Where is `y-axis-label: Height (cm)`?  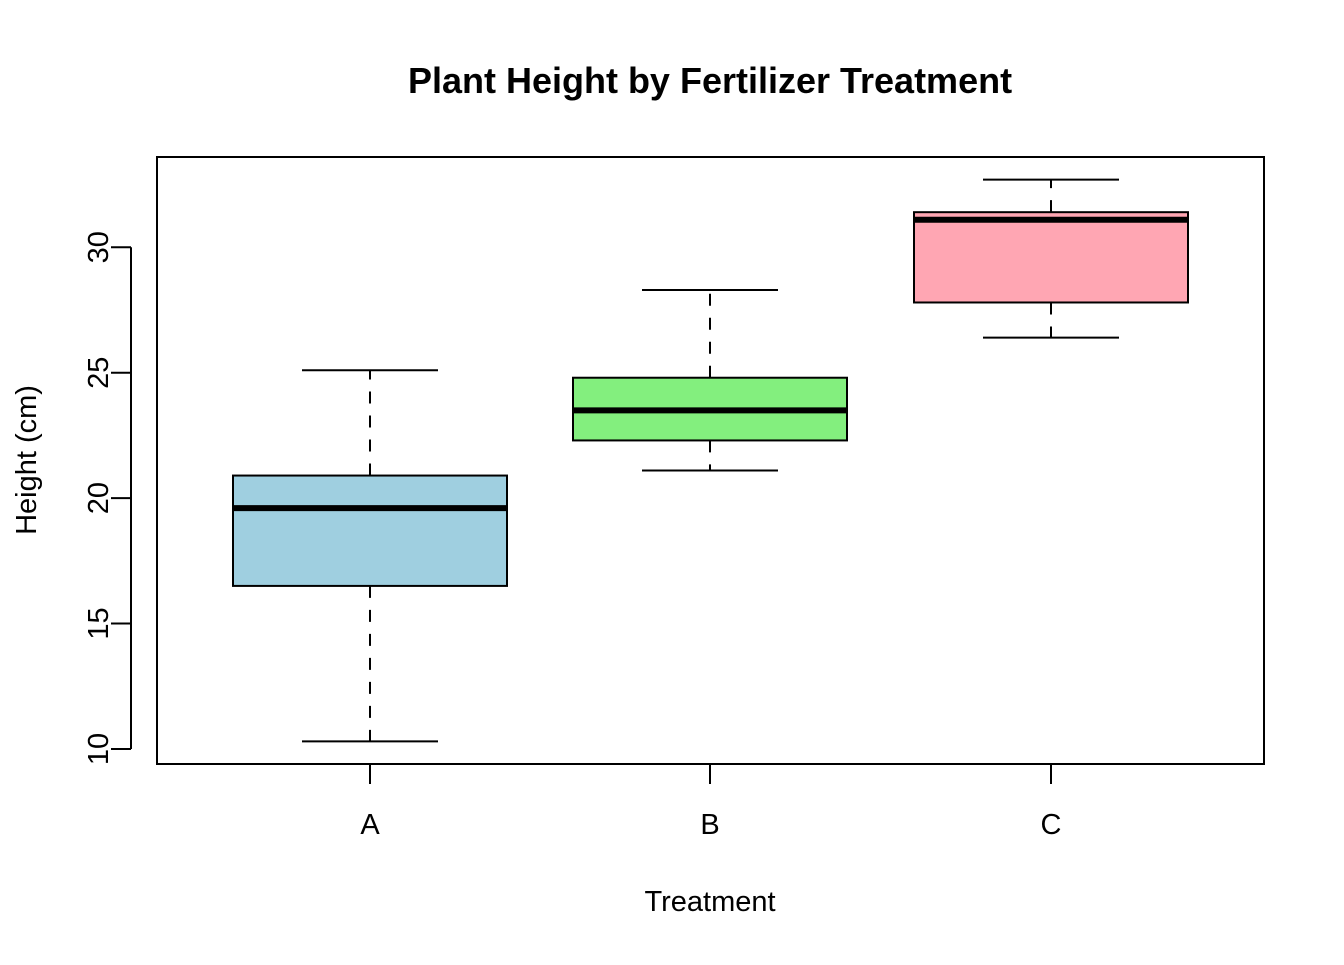
y-axis-label: Height (cm) is located at coordinates (27, 460).